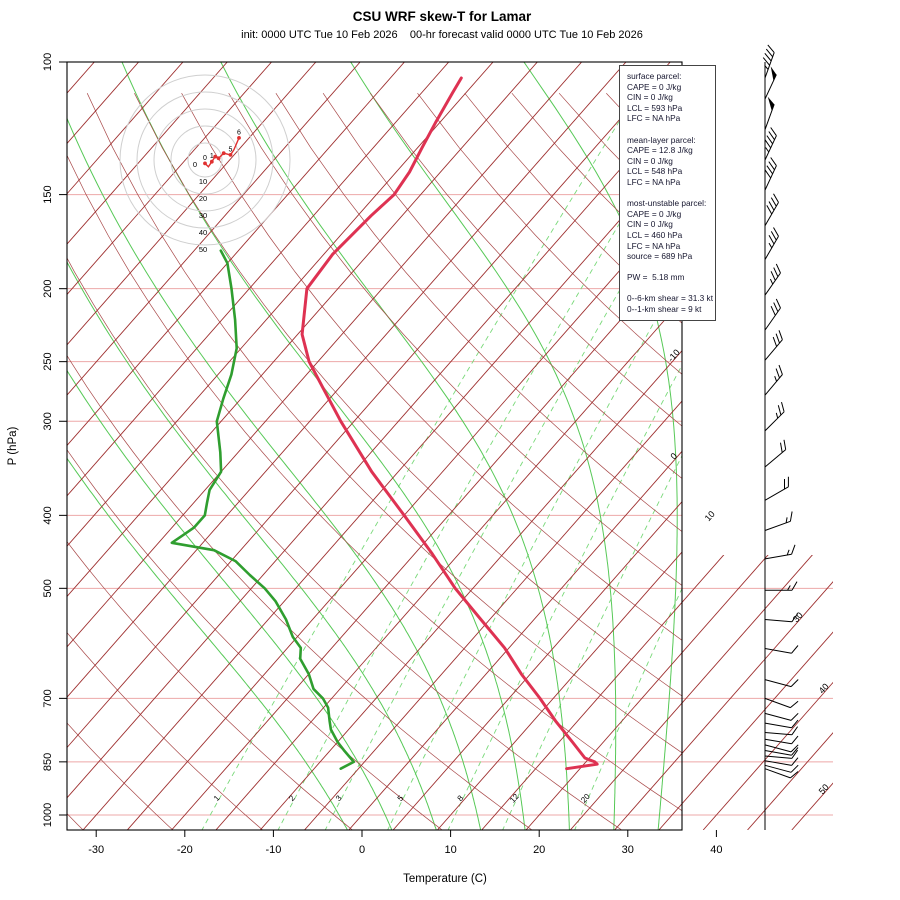 Image resolution: width=900 pixels, height=900 pixels. What do you see at coordinates (48, 194) in the screenshot?
I see `pressure-tick-label: 150` at bounding box center [48, 194].